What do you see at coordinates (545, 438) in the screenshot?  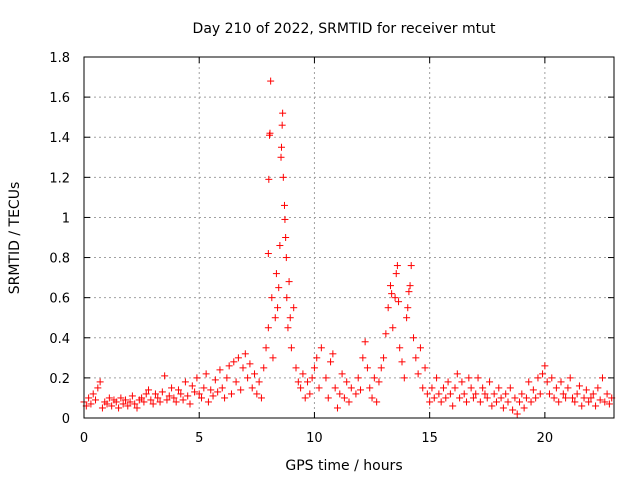 I see `x-tick-label: 20` at bounding box center [545, 438].